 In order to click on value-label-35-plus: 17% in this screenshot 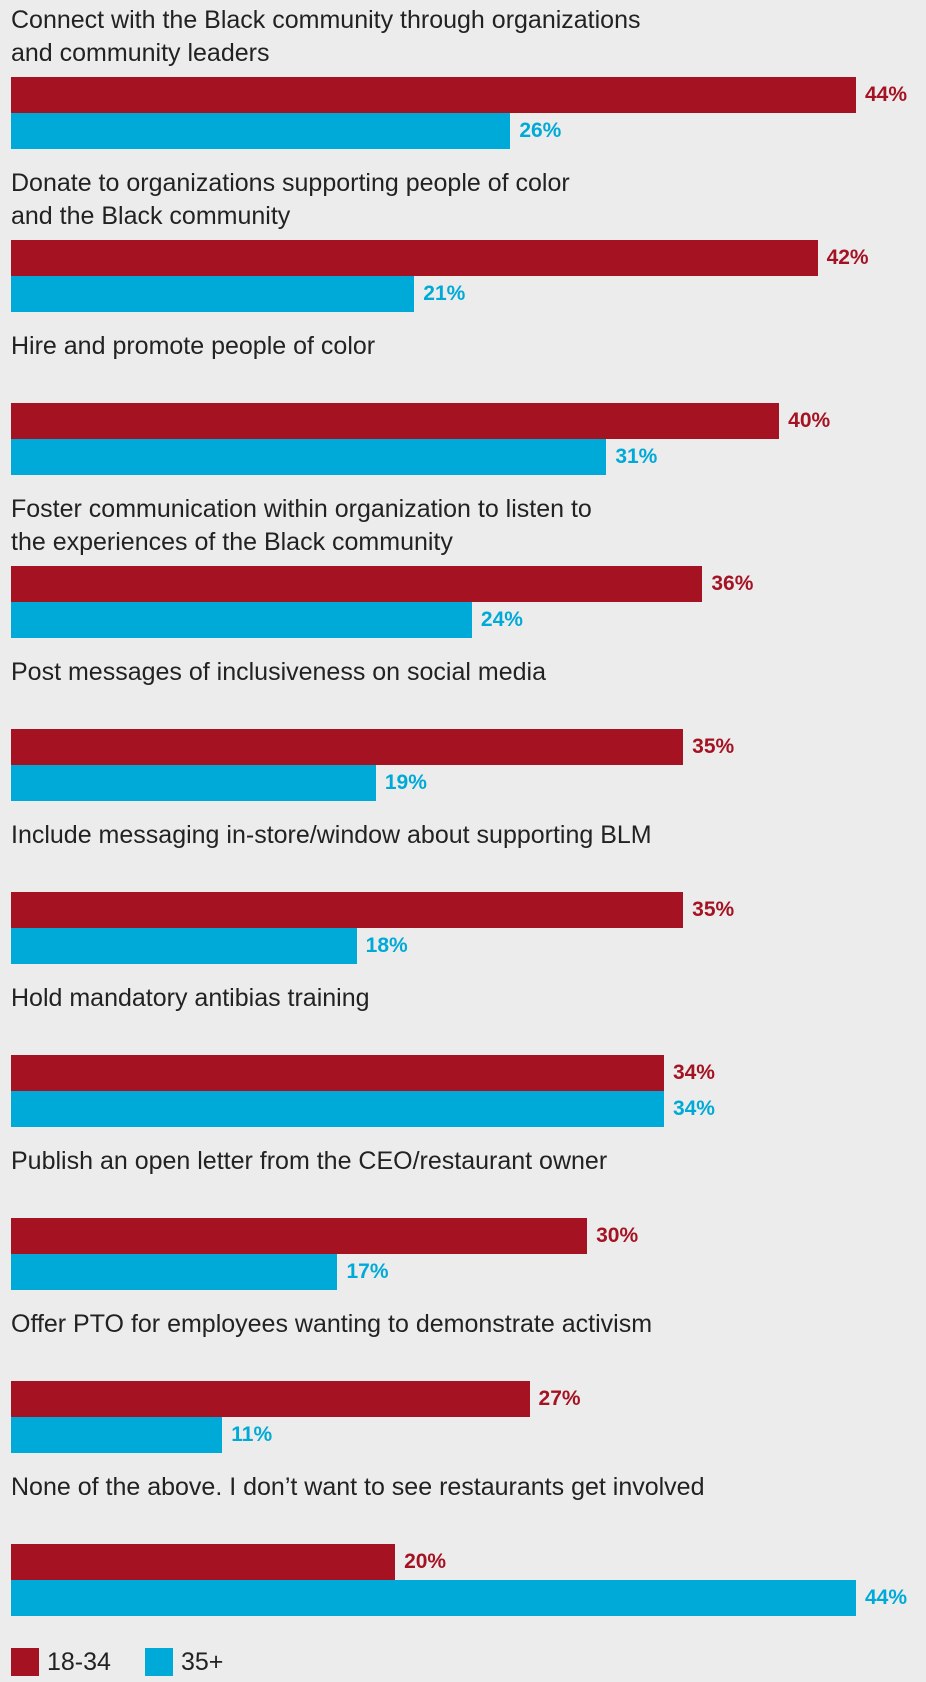, I will do `click(367, 1271)`.